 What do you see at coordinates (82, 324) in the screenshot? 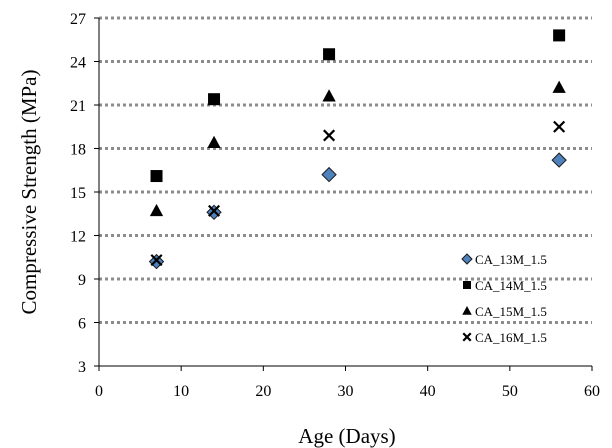
I see `y-tick-label: 6` at bounding box center [82, 324].